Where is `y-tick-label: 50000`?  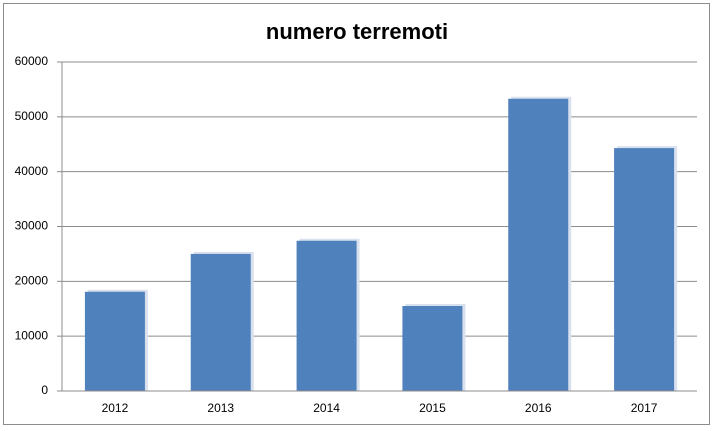
y-tick-label: 50000 is located at coordinates (32, 116).